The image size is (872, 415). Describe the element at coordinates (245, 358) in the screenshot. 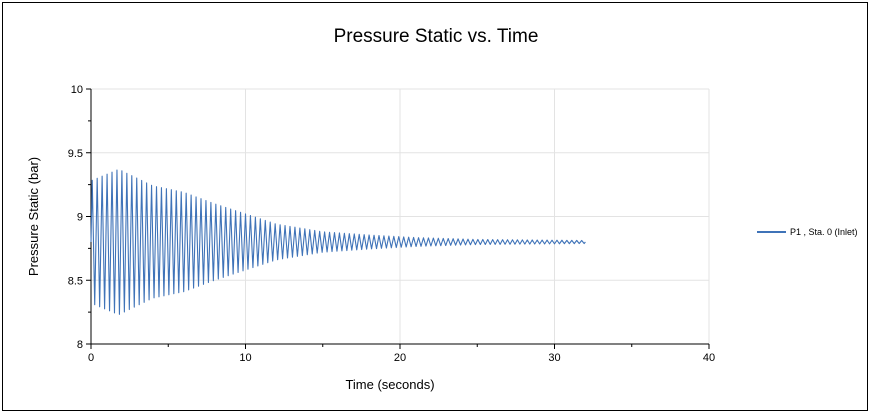

I see `x-tick-label: 10` at that location.